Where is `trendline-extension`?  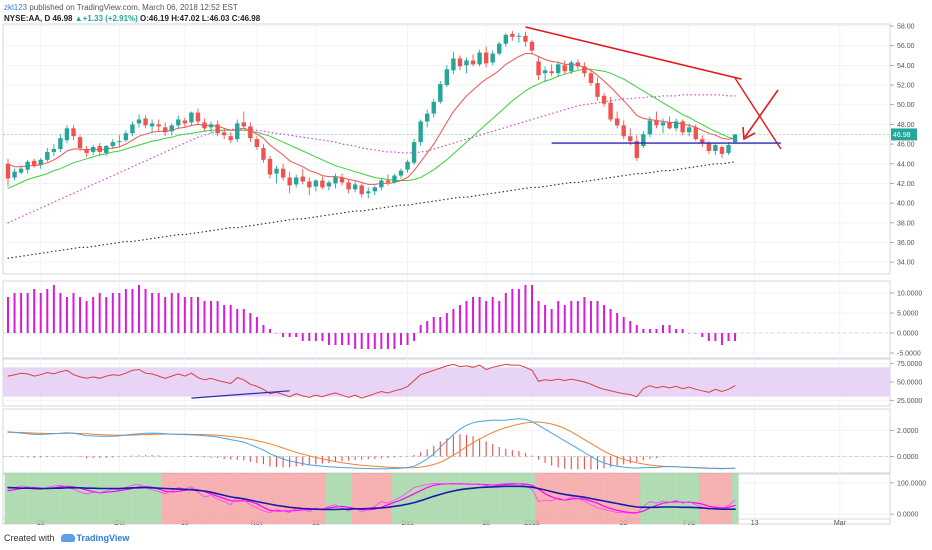
trendline-extension is located at coordinates (758, 113).